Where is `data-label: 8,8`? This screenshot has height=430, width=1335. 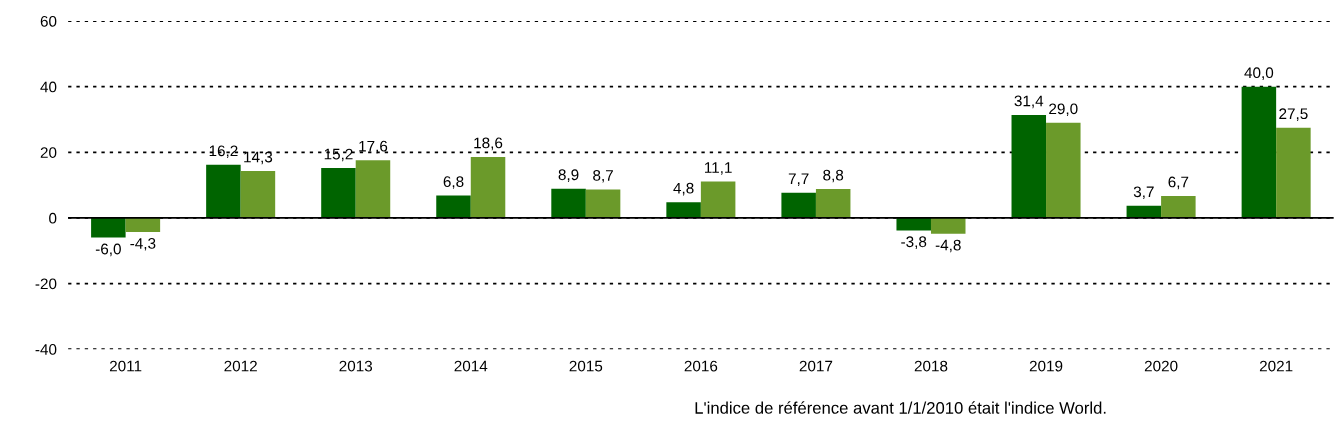
data-label: 8,8 is located at coordinates (833, 176).